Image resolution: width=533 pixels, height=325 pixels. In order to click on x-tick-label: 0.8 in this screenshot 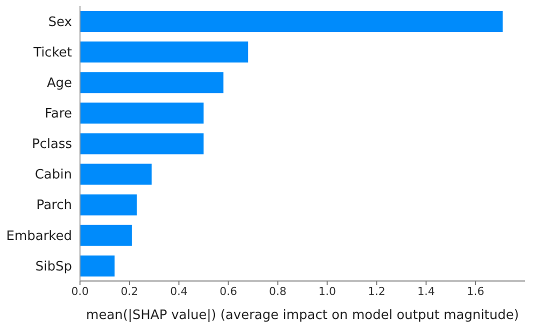, I will do `click(278, 291)`.